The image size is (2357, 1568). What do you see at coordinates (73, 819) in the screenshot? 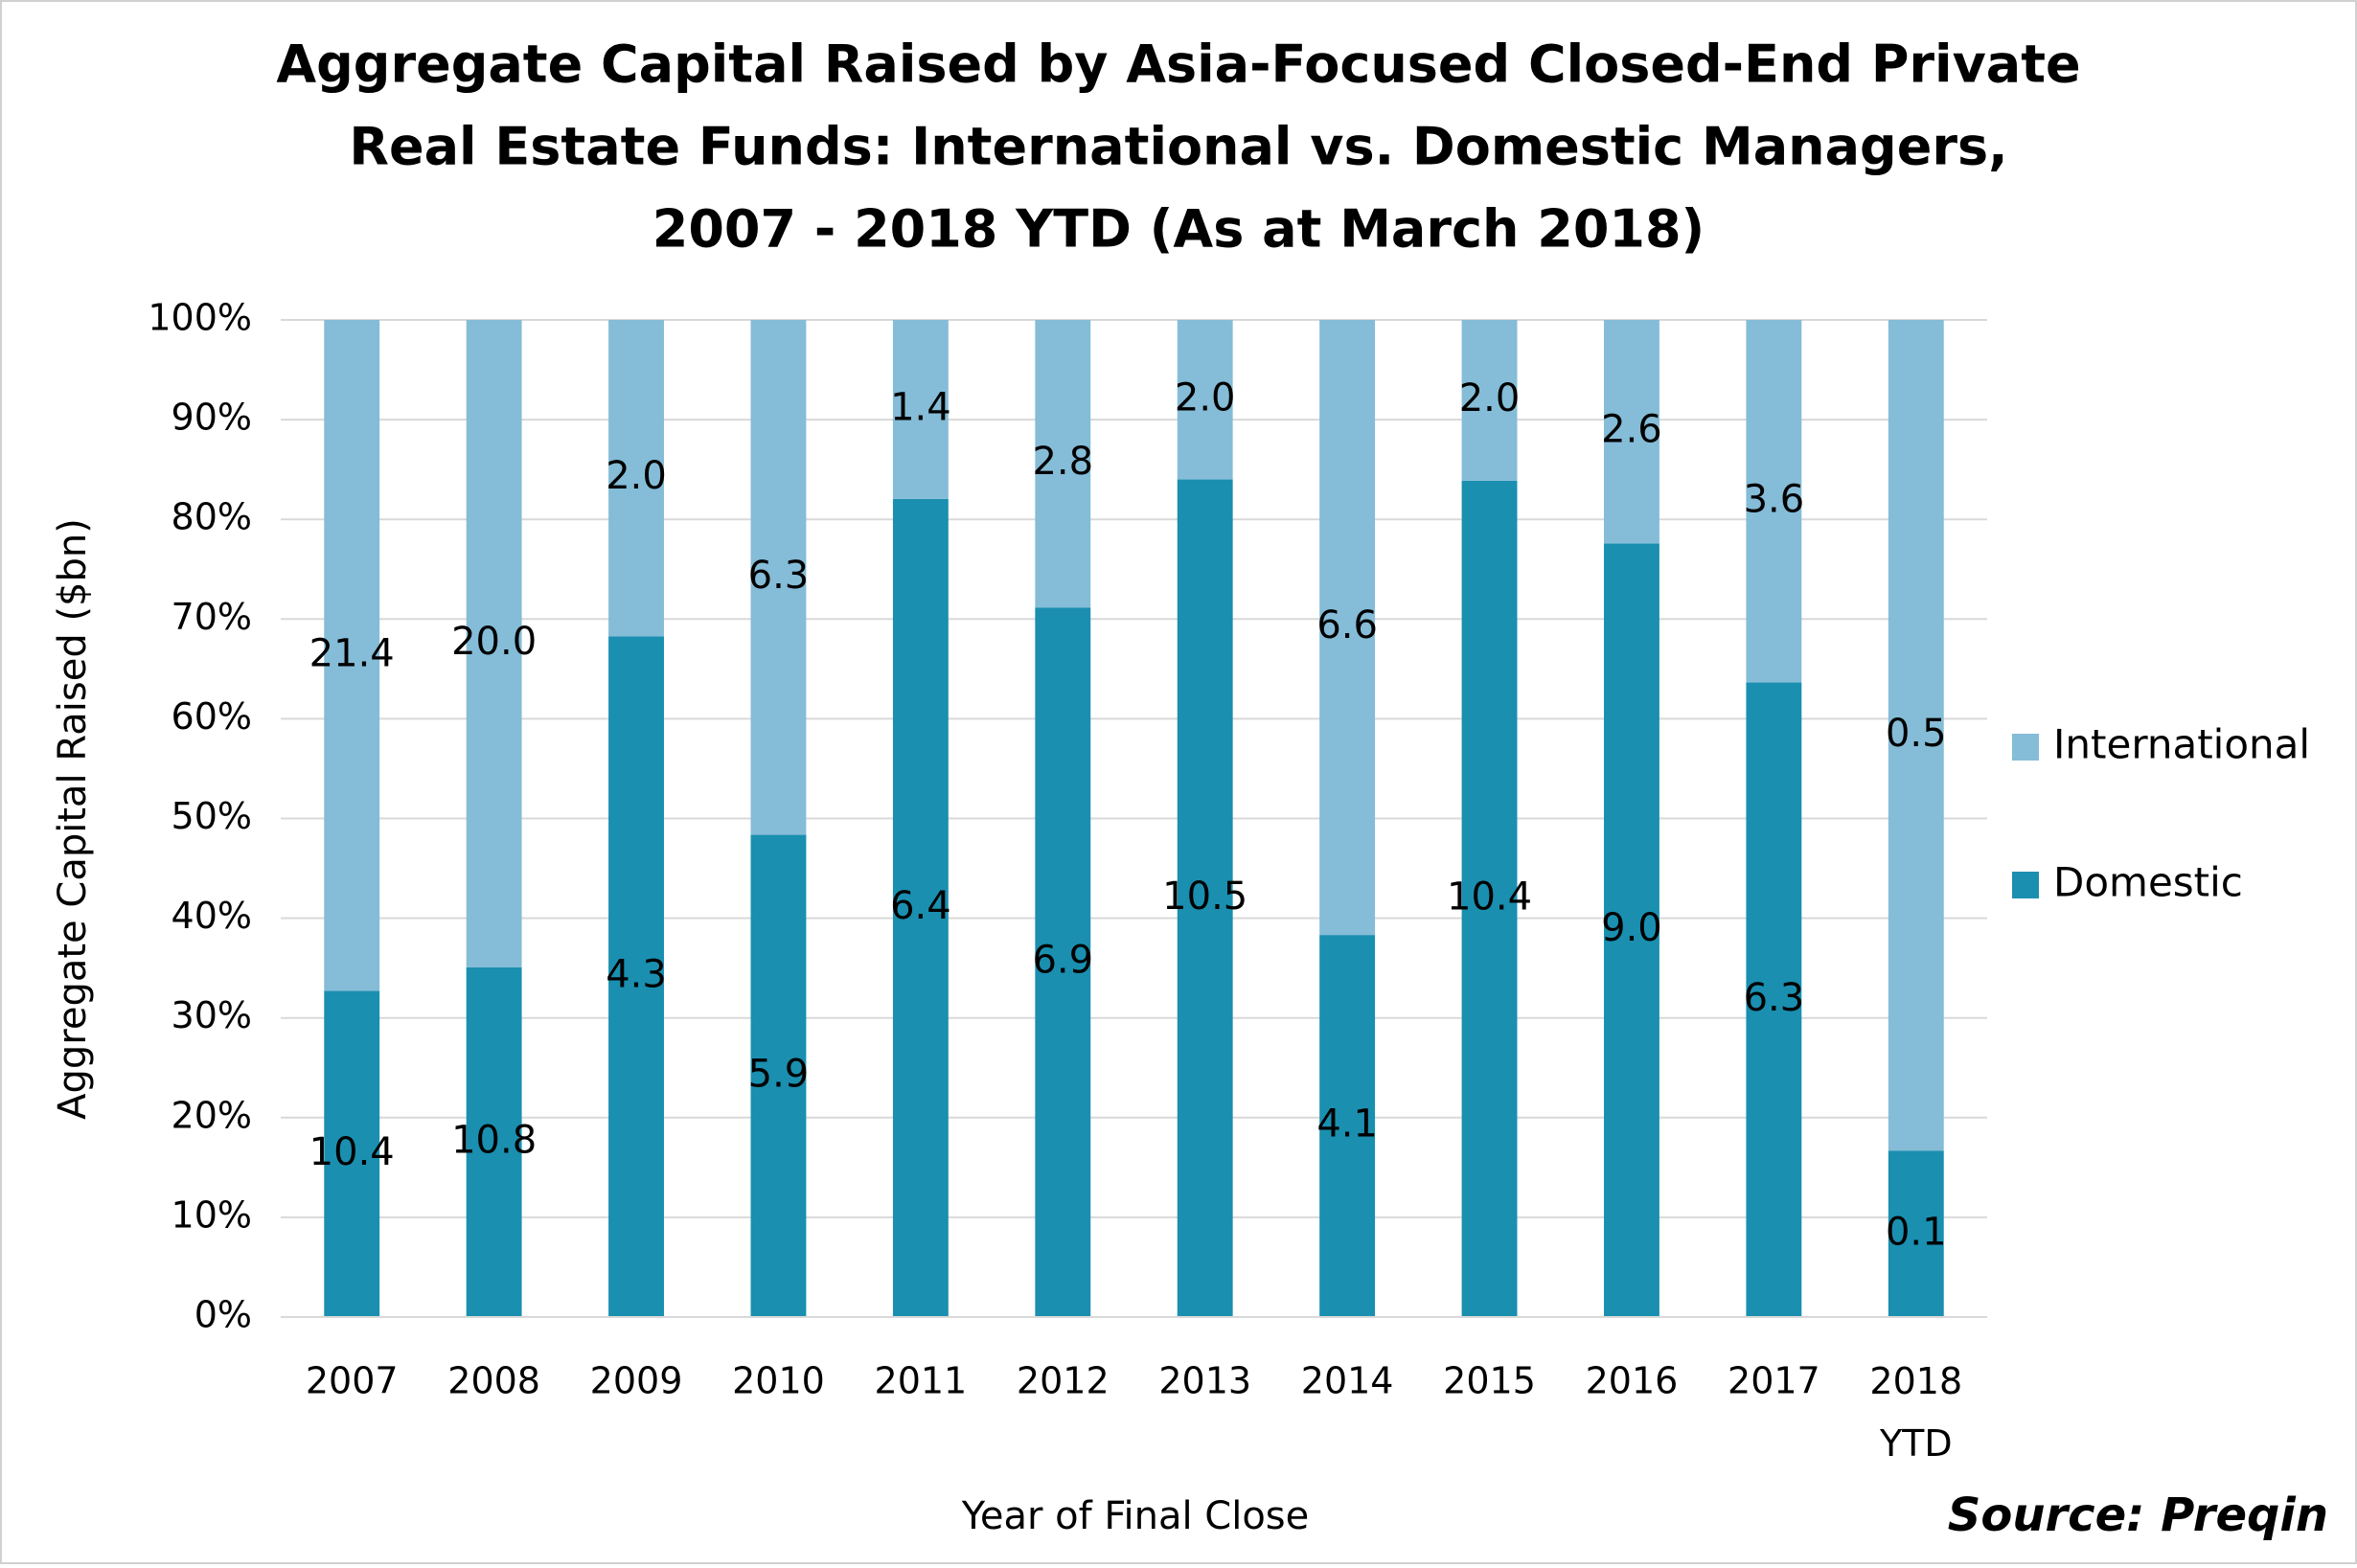
I see `y-axis-title: Aggregate Capital Raised ($bn)` at bounding box center [73, 819].